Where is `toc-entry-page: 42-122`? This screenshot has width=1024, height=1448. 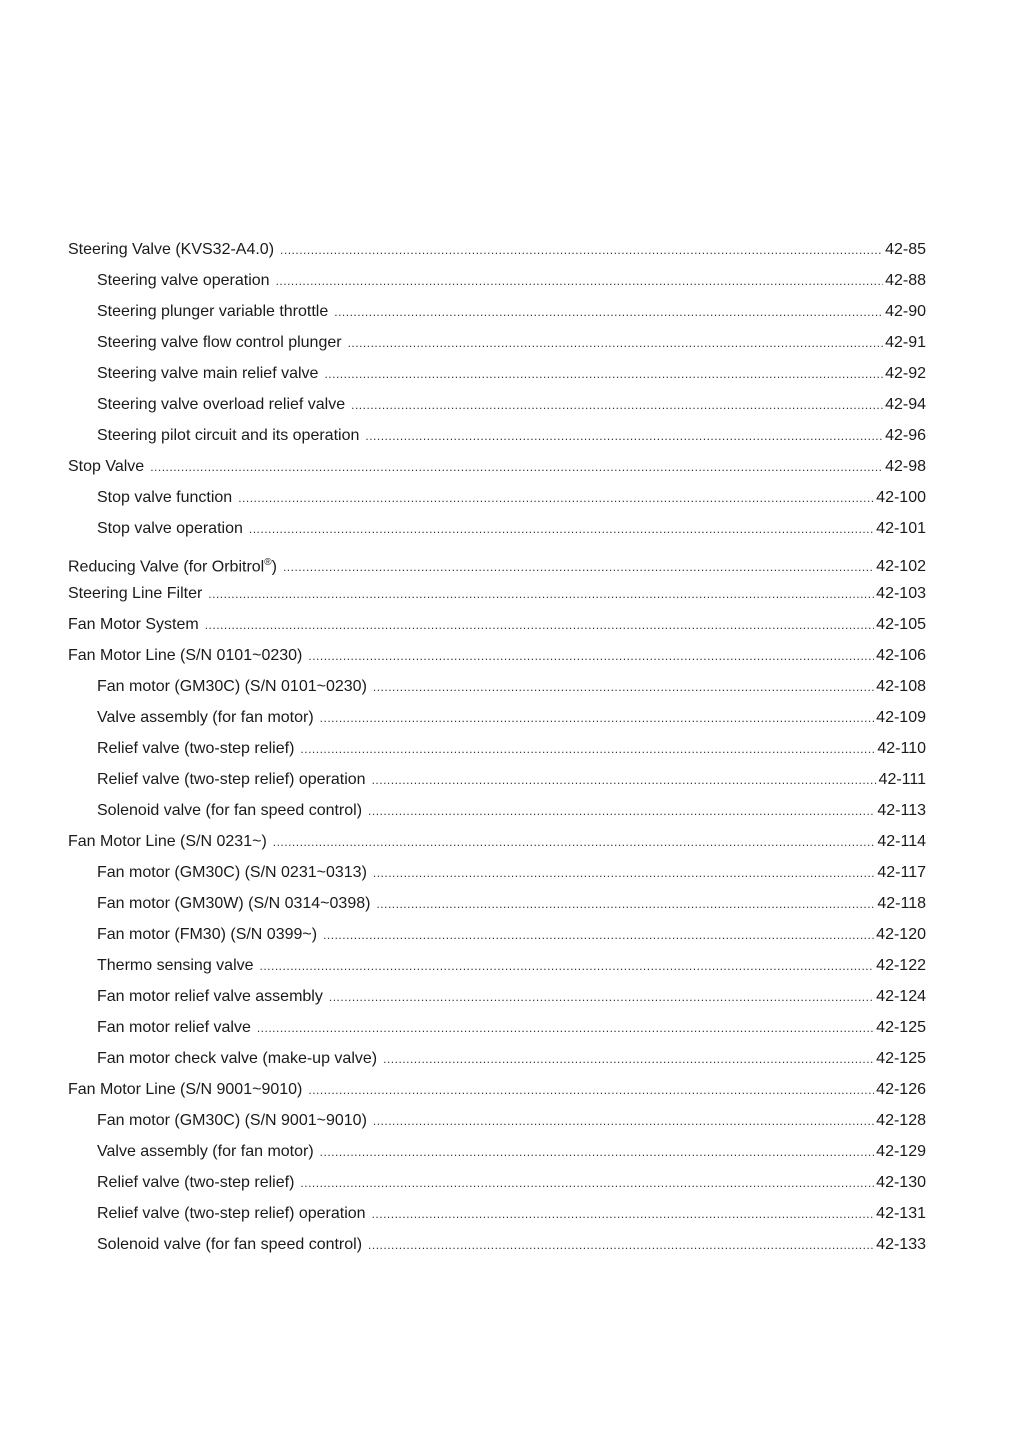 toc-entry-page: 42-122 is located at coordinates (901, 965).